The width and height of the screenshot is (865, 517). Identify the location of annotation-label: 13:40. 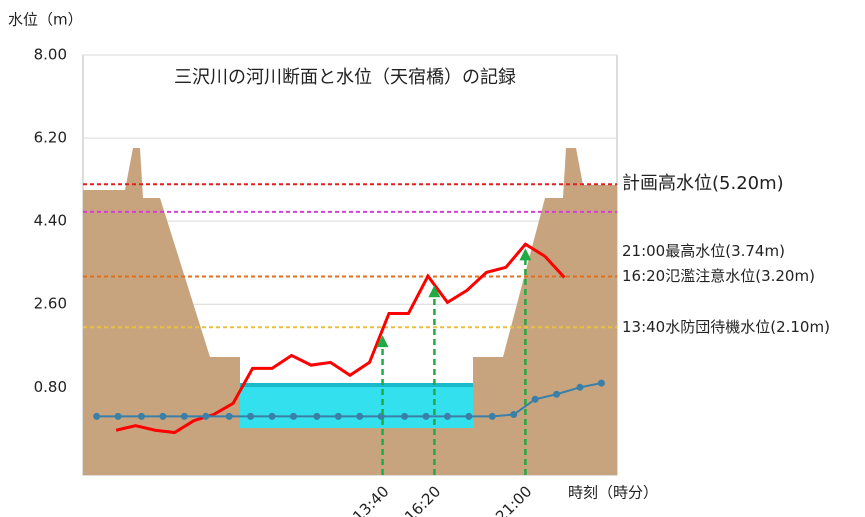
(370, 499).